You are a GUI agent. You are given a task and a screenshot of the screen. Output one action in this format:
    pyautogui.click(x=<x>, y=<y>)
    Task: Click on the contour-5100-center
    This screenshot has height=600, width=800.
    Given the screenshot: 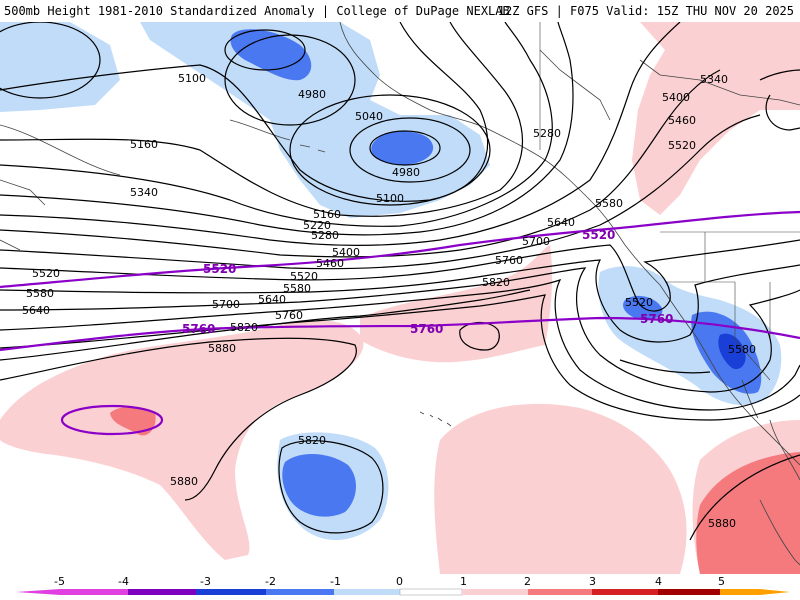 What is the action you would take?
    pyautogui.click(x=390, y=150)
    